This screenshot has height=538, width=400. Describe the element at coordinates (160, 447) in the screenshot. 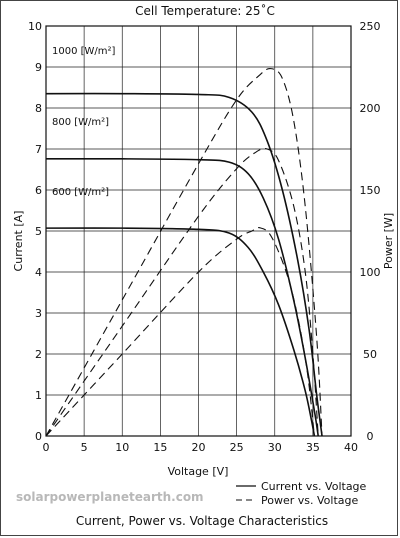

I see `x-tick-label: 15` at that location.